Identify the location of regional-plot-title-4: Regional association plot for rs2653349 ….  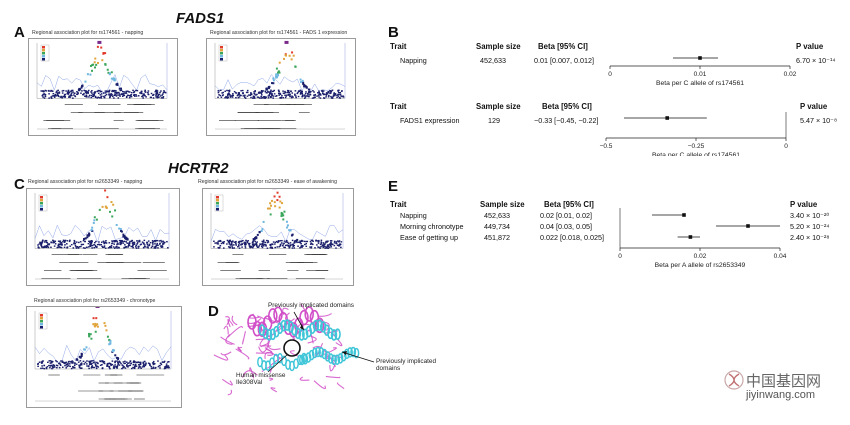
(267, 182).